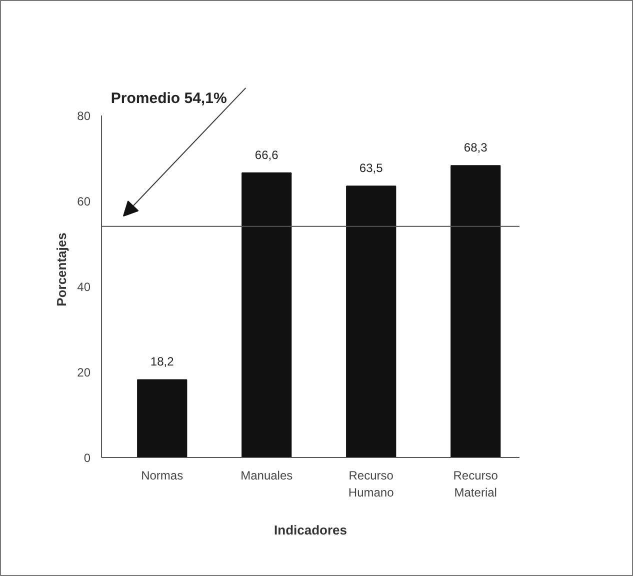 Image resolution: width=637 pixels, height=580 pixels. Describe the element at coordinates (162, 475) in the screenshot. I see `x-tick-label: Normas` at that location.